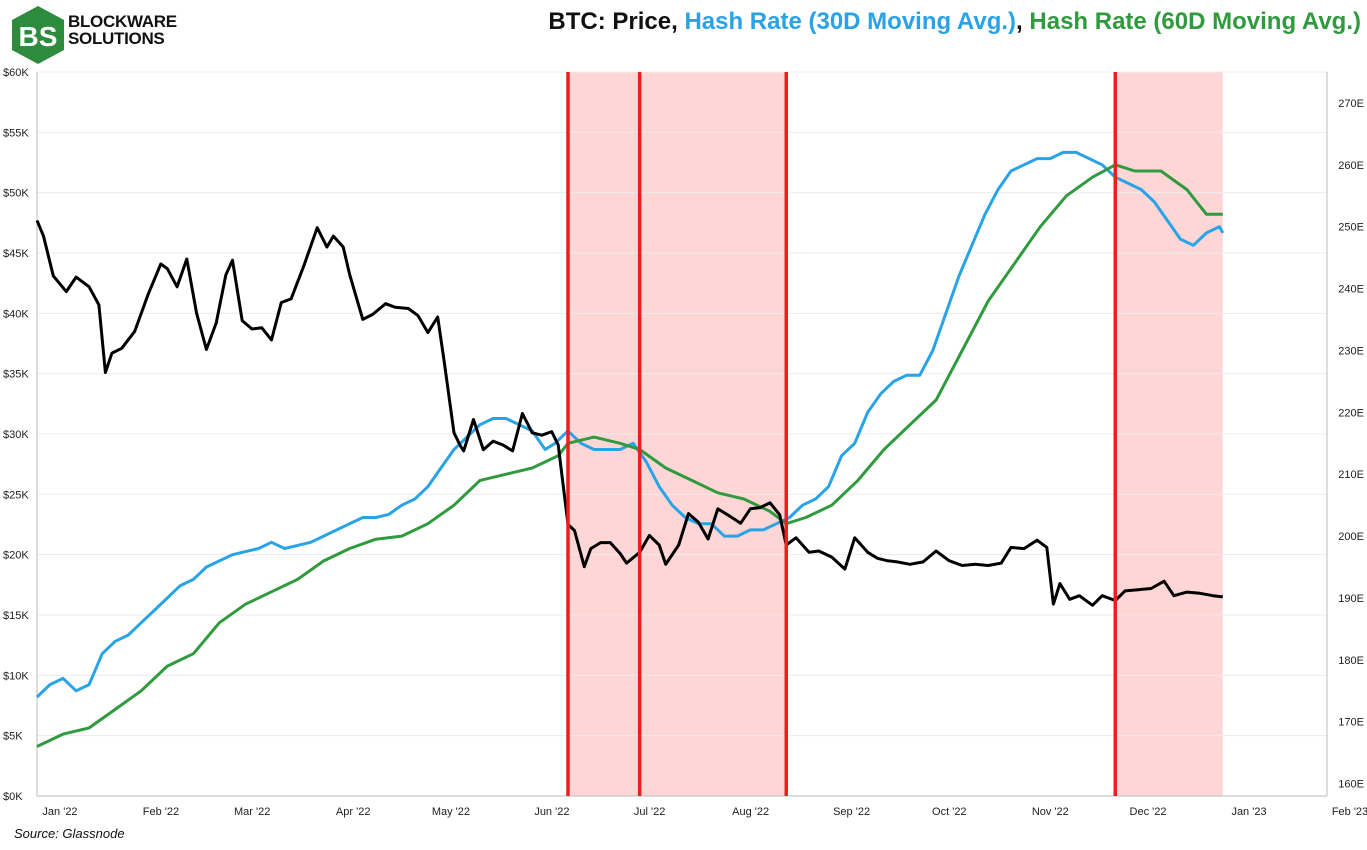 The width and height of the screenshot is (1367, 850). Describe the element at coordinates (551, 812) in the screenshot. I see `x-tick-label: Jun '22` at that location.